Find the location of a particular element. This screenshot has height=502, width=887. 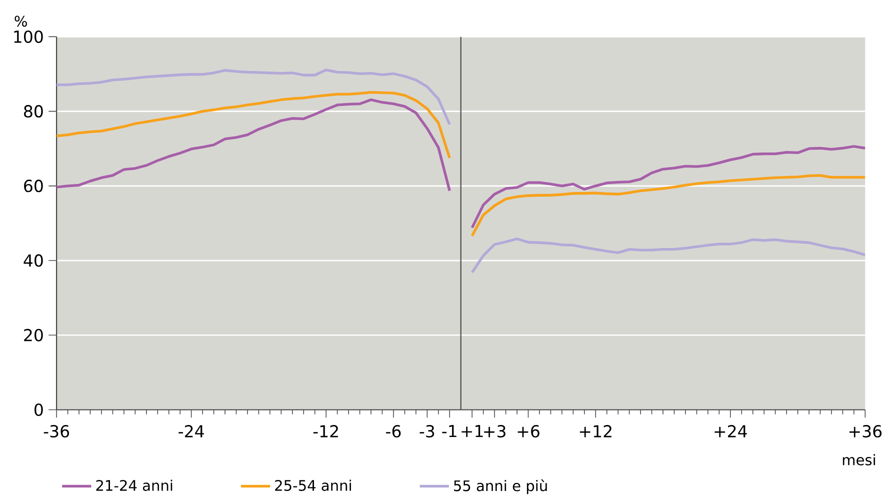

x-tick-label: -6 is located at coordinates (393, 431).